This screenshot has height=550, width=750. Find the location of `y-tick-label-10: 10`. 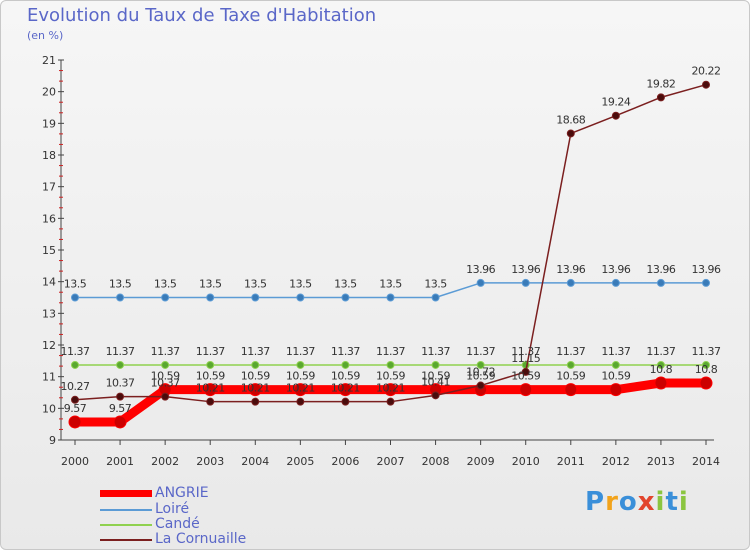

y-tick-label-10: 10 is located at coordinates (49, 408).